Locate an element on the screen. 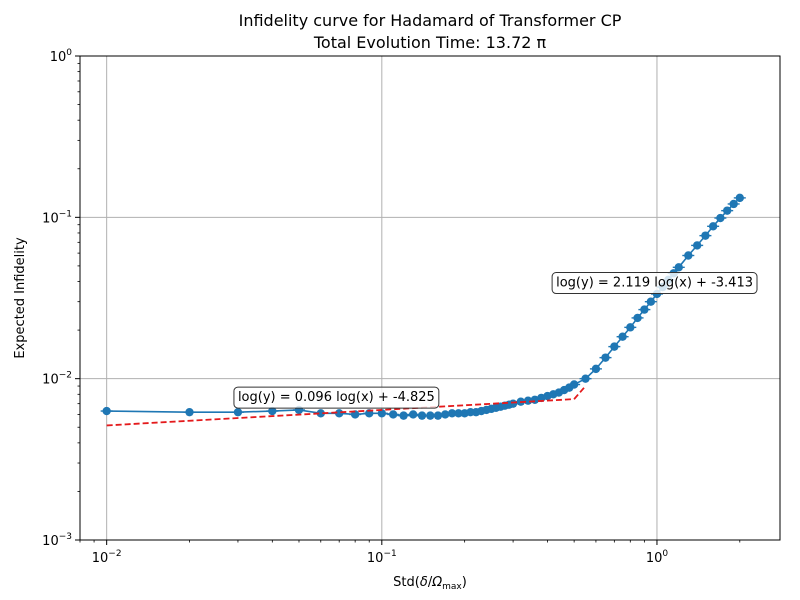 The height and width of the screenshot is (600, 800). fit-annotation: log(y) = 0.096 log(x) + -4.825 is located at coordinates (336, 397).